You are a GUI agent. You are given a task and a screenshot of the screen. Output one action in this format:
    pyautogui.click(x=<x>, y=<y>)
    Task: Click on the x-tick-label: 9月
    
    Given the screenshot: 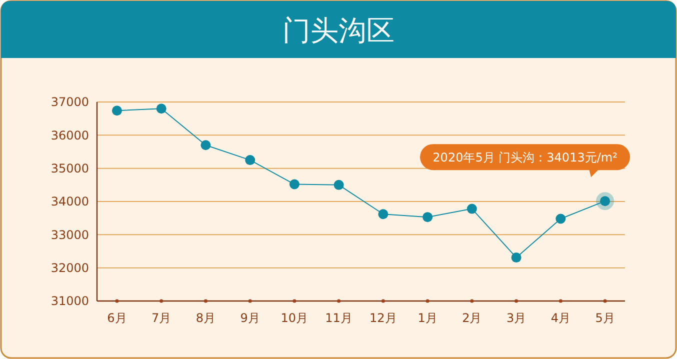 What is the action you would take?
    pyautogui.click(x=250, y=318)
    